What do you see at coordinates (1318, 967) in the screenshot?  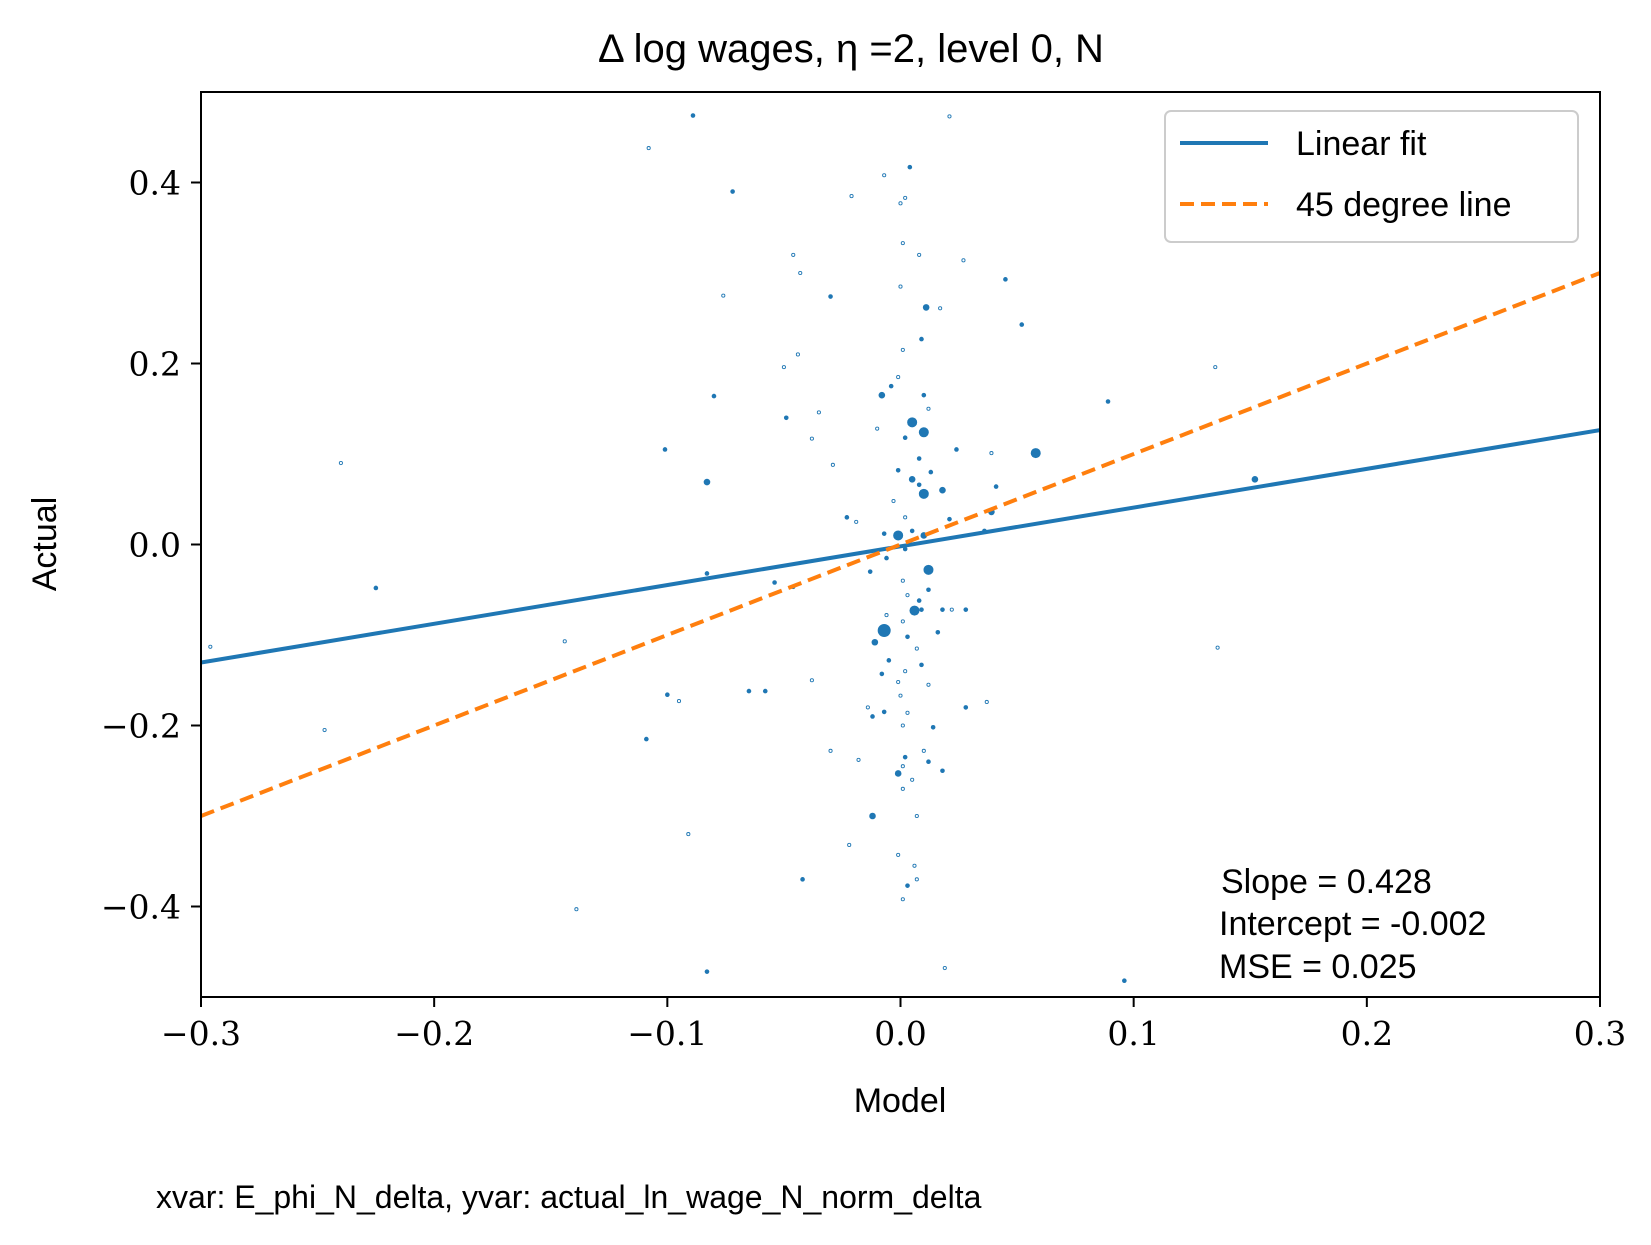 I see `stat-mse: MSE = 0.025` at bounding box center [1318, 967].